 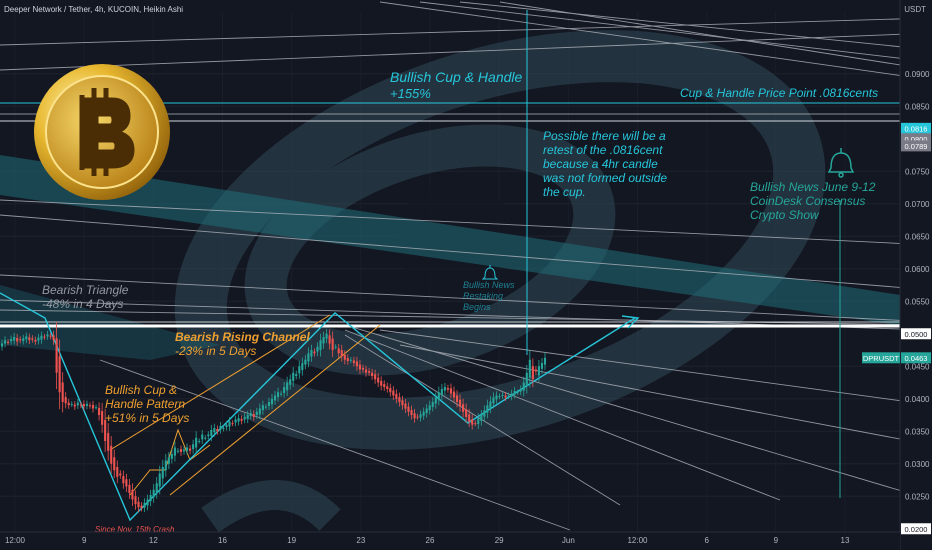 I want to click on bitcoin-coin-image, so click(x=102, y=132).